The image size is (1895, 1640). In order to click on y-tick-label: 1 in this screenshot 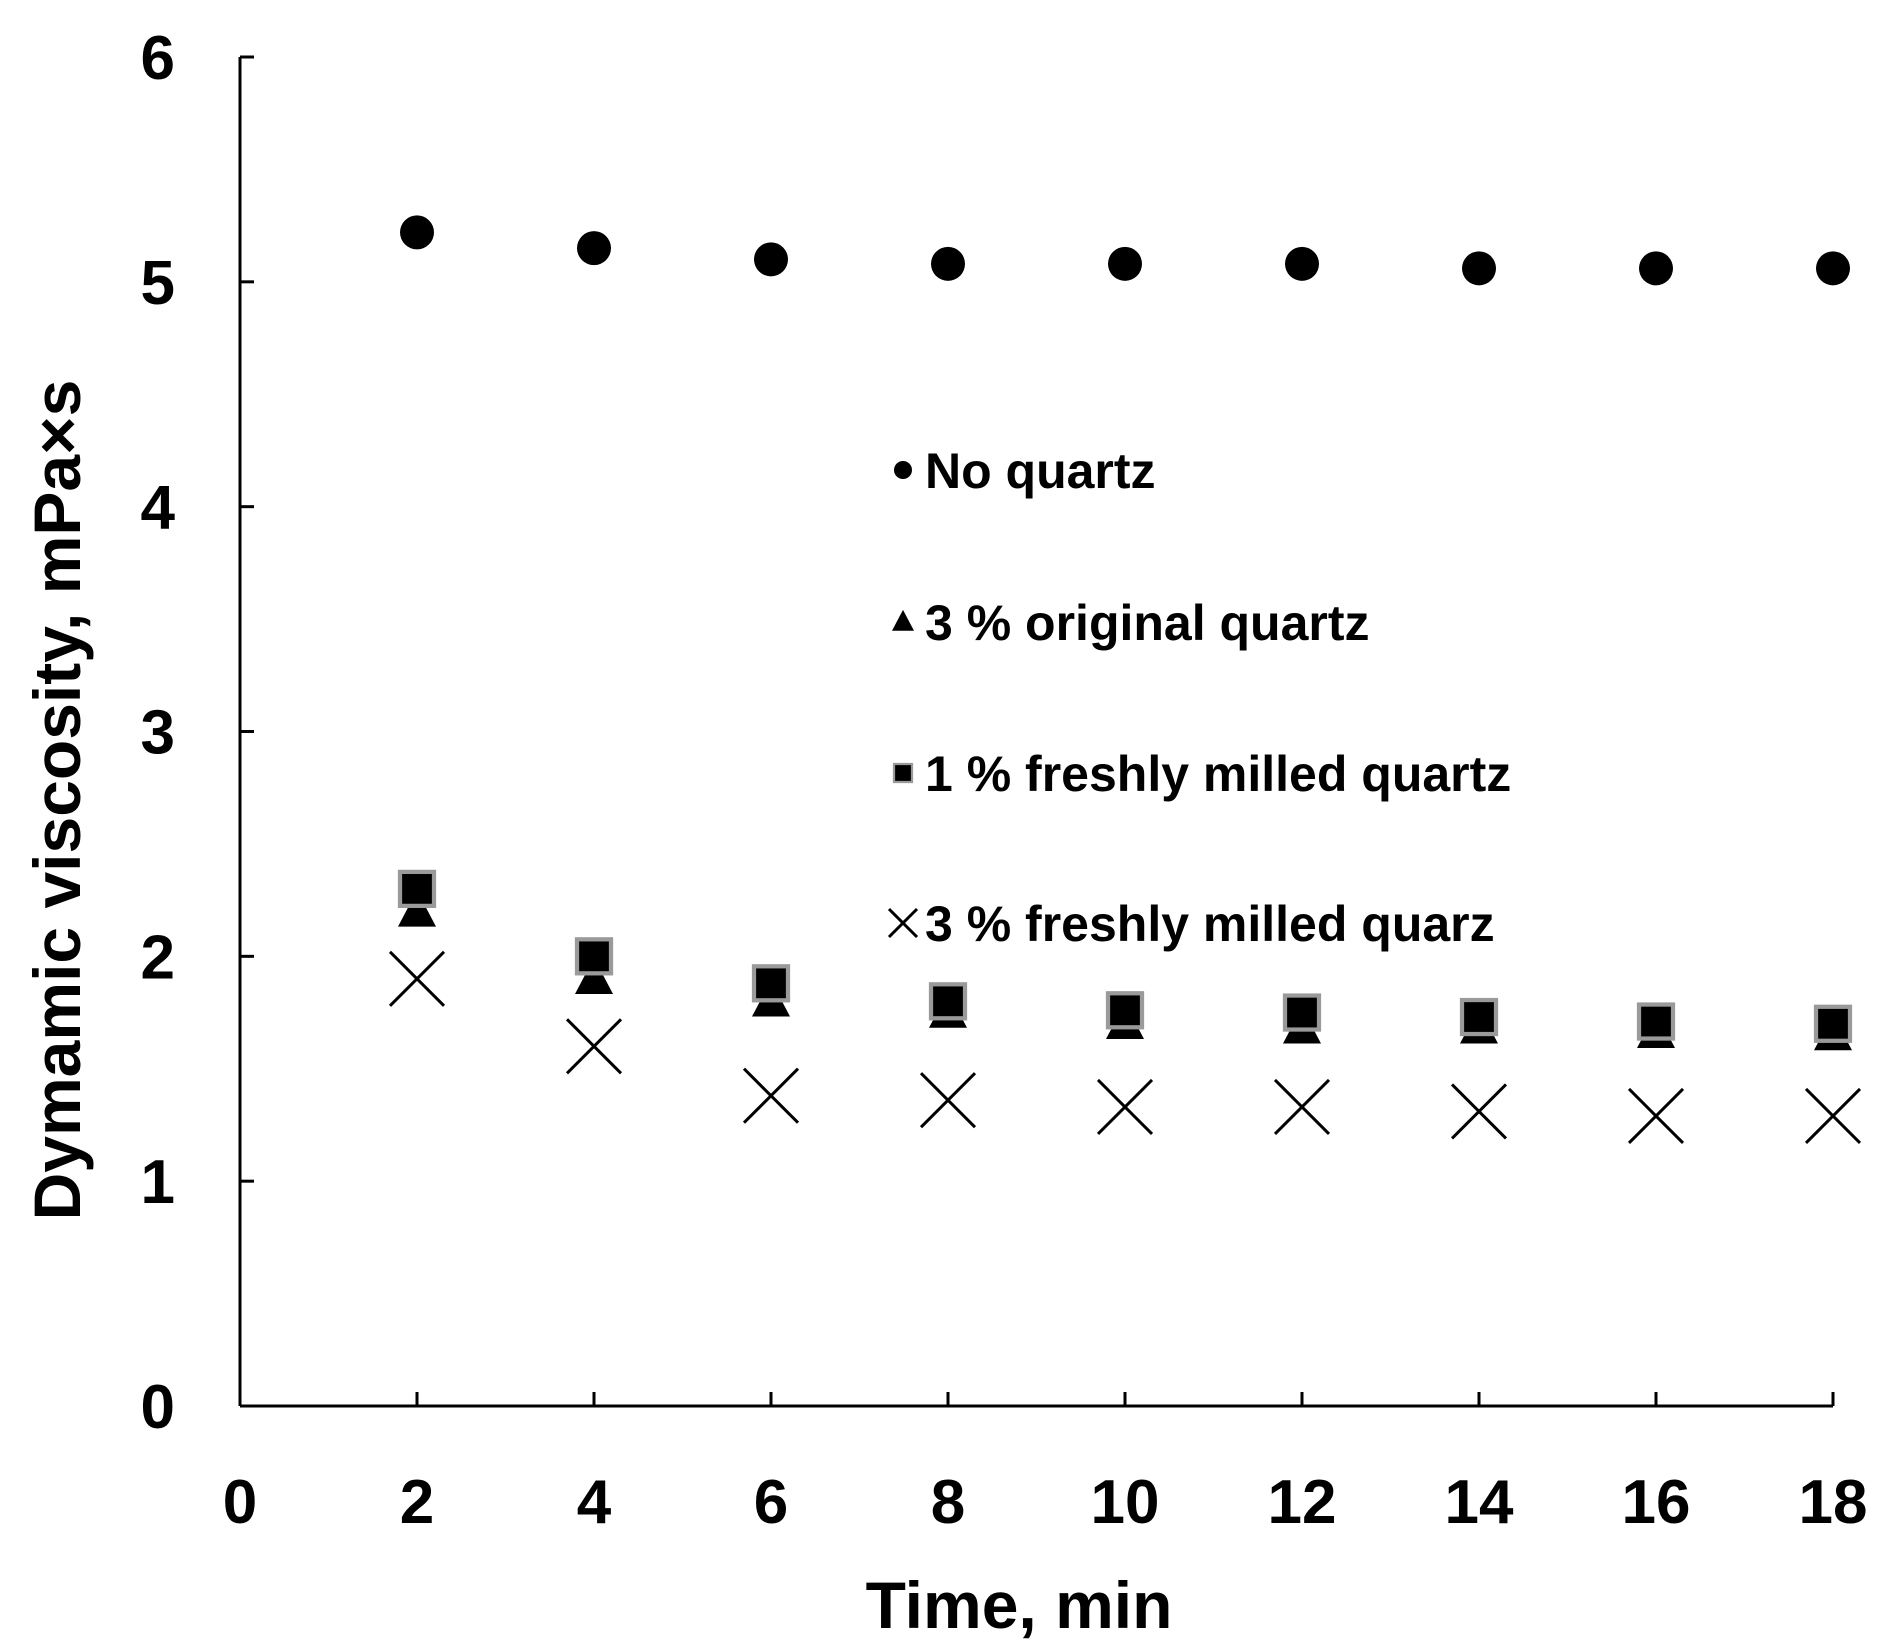, I will do `click(158, 1182)`.